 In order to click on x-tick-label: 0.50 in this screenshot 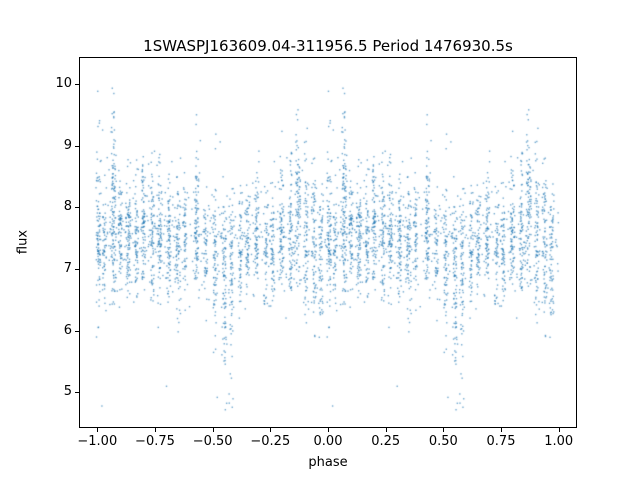, I will do `click(443, 441)`.